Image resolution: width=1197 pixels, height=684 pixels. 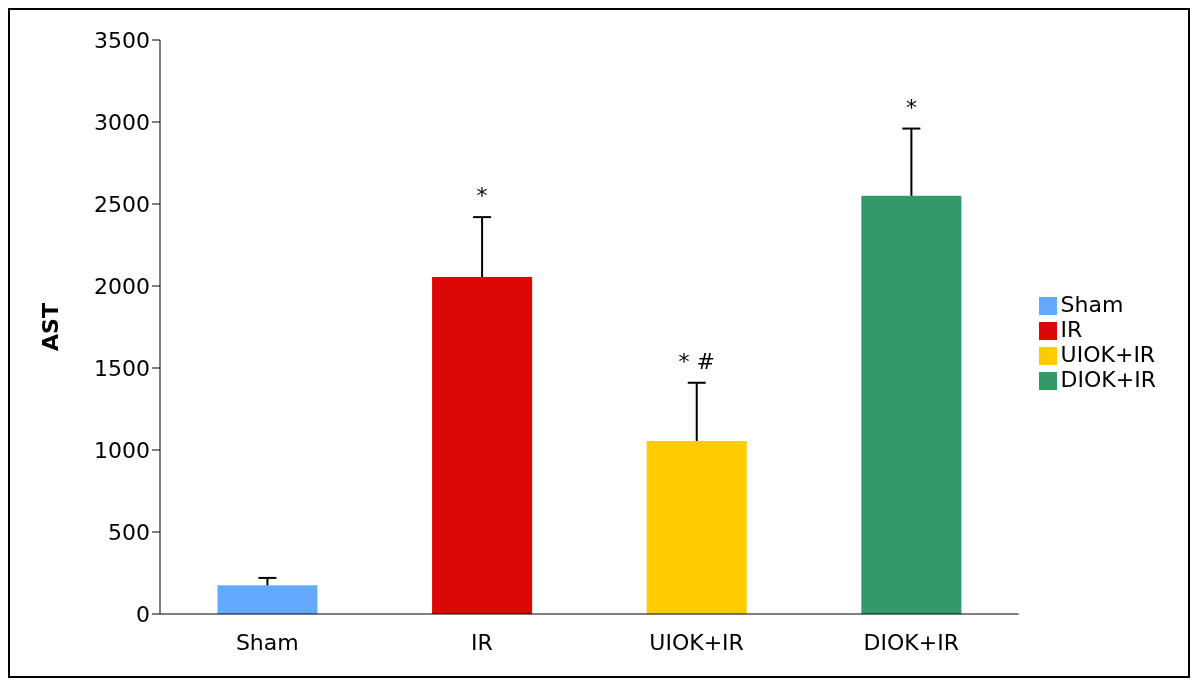 I want to click on y-tick-label: 2000, so click(x=122, y=286).